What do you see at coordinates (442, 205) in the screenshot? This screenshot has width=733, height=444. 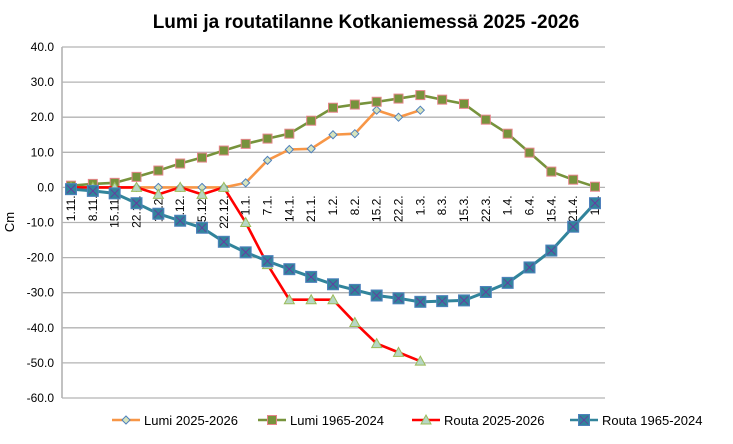 I see `x-tick-label: 8.3.` at bounding box center [442, 205].